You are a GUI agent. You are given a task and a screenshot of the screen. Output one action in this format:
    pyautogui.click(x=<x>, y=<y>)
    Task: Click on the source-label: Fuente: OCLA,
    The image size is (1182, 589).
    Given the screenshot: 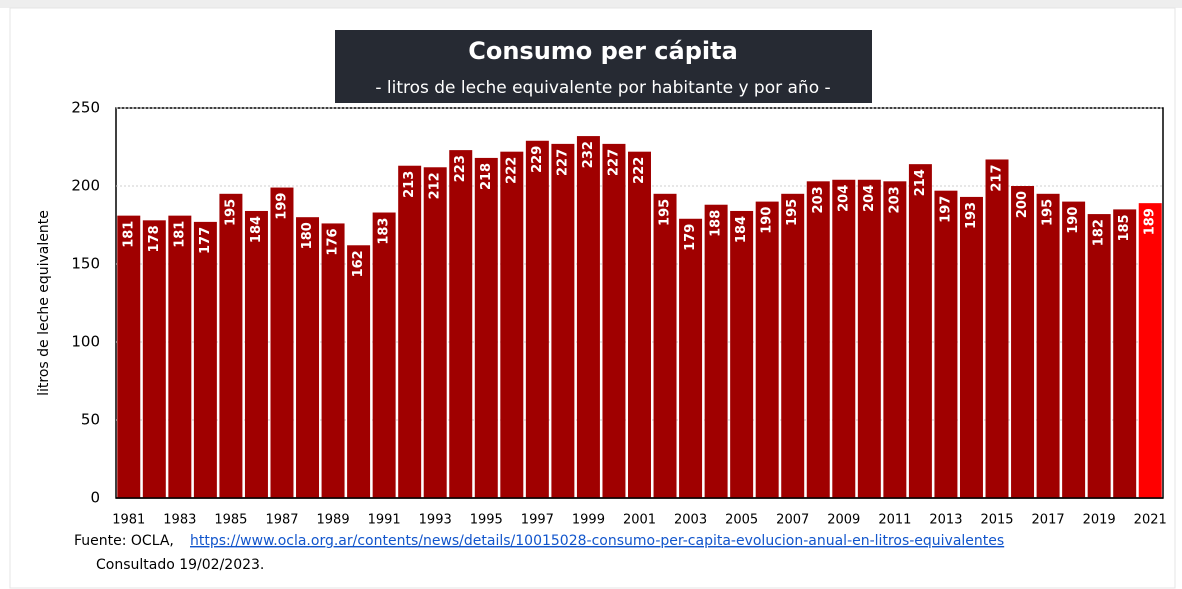 What is the action you would take?
    pyautogui.click(x=124, y=541)
    